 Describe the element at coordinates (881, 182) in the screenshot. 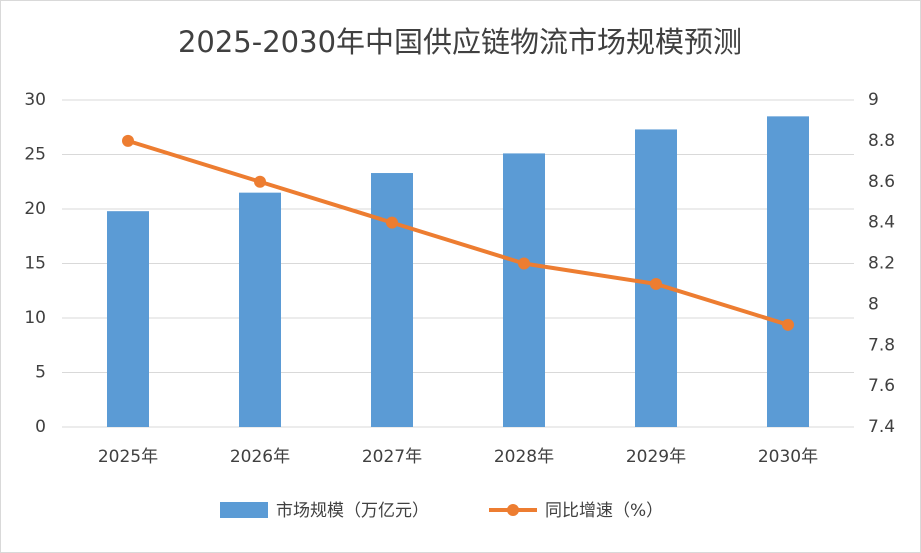

I see `y2-tick-label: 8.6` at that location.